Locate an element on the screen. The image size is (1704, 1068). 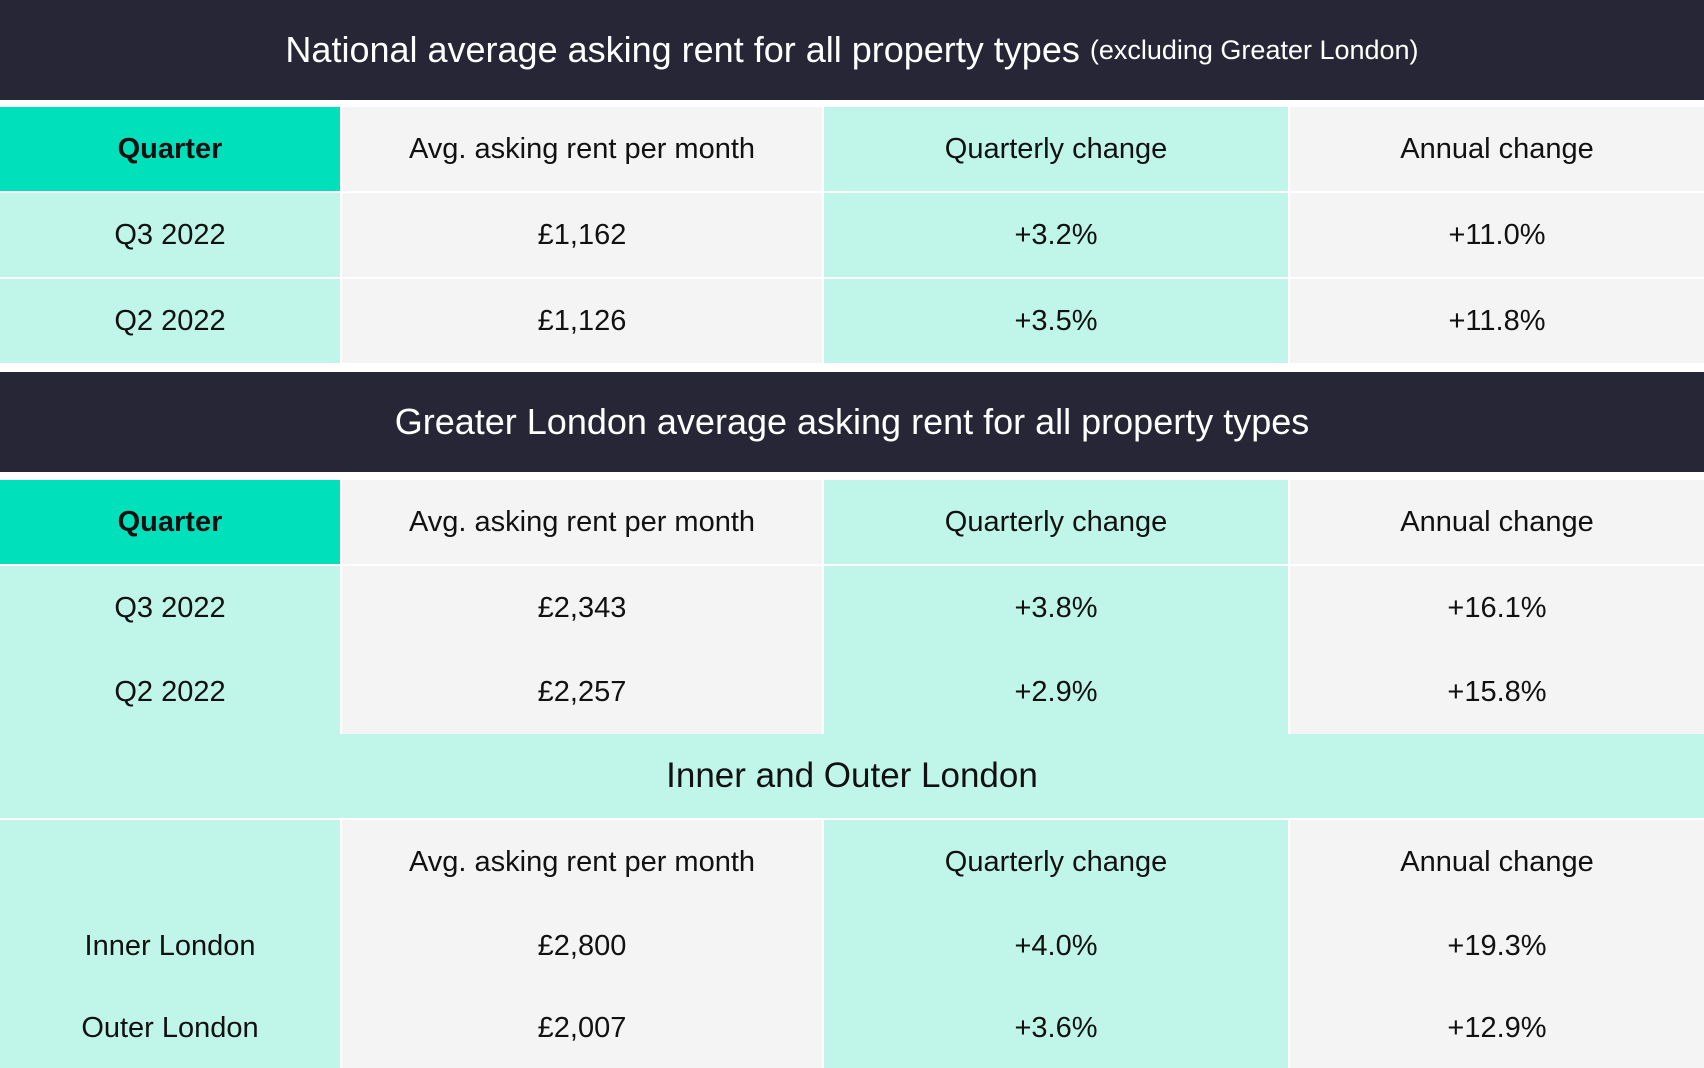
annual-change-cell: +15.8% is located at coordinates (1497, 692).